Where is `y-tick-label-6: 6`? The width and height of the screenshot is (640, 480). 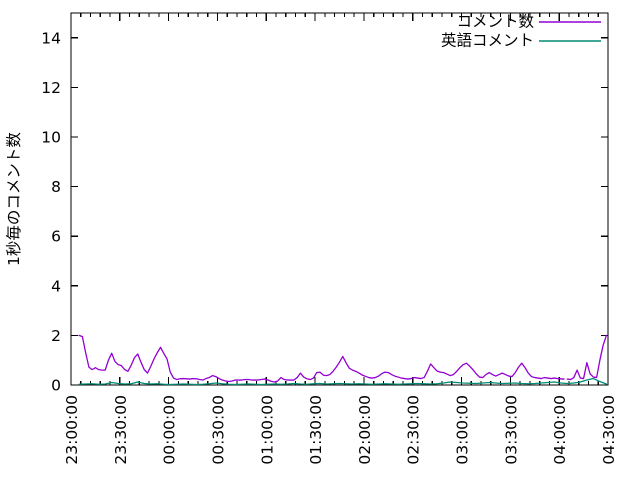
y-tick-label-6: 6 is located at coordinates (56, 237).